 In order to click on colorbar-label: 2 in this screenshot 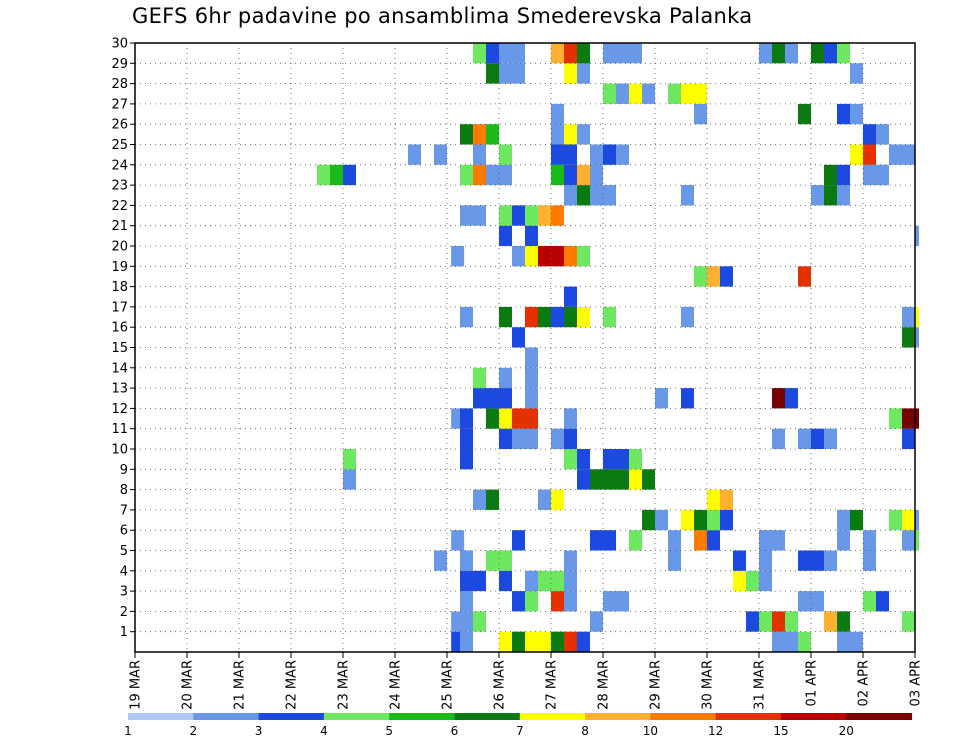, I will do `click(193, 731)`.